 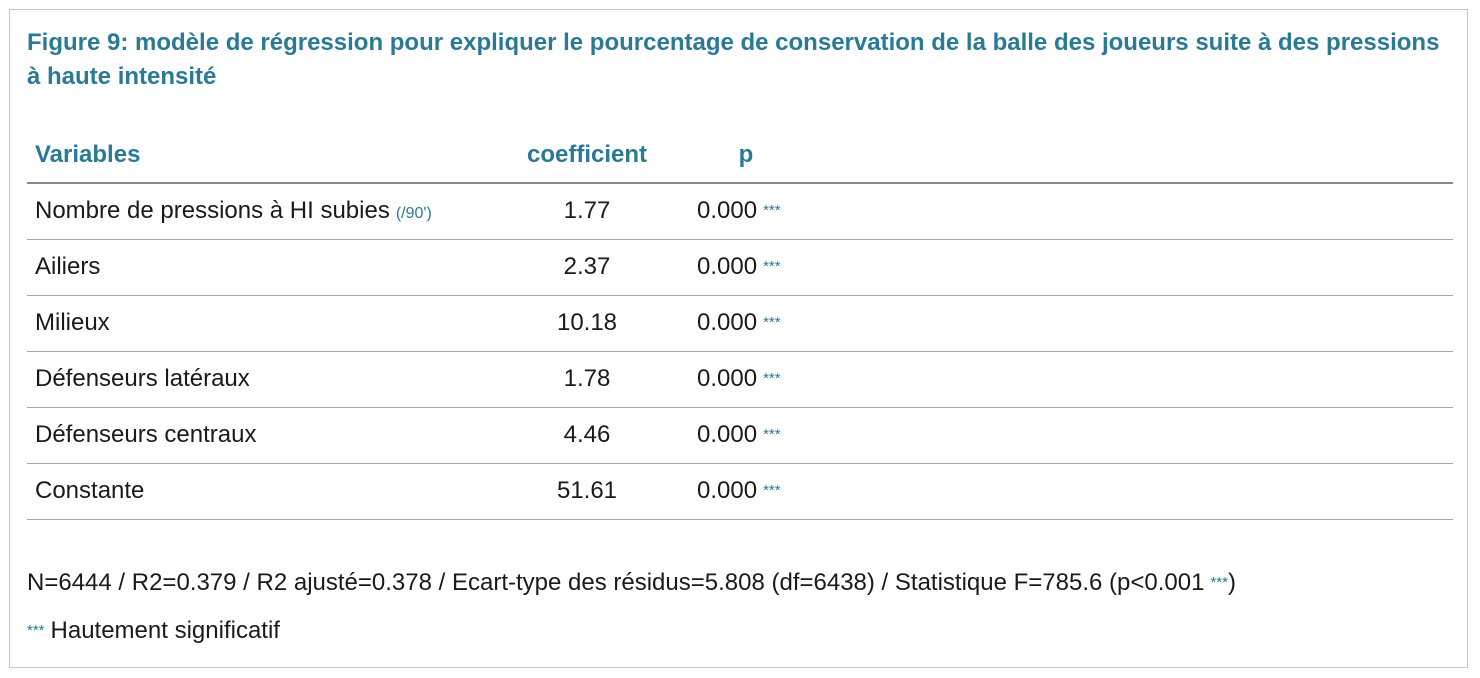 What do you see at coordinates (587, 378) in the screenshot?
I see `row-coefficient: 1.78` at bounding box center [587, 378].